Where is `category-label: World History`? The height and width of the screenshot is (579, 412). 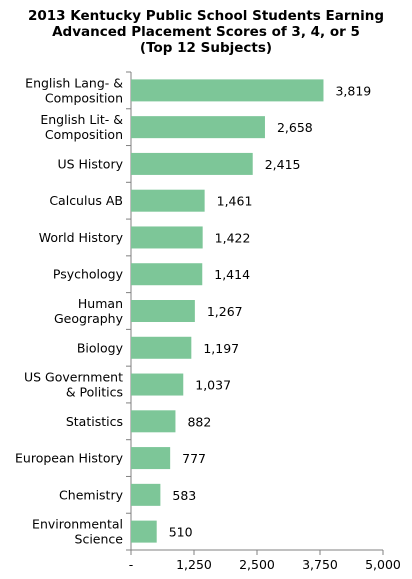
category-label: World History is located at coordinates (81, 237).